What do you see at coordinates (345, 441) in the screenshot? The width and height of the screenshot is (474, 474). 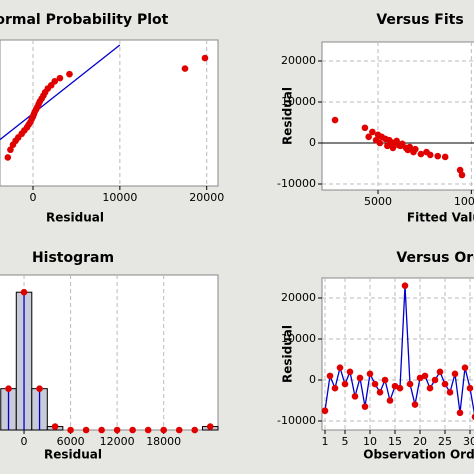 I see `x-tick-label: 5` at bounding box center [345, 441].